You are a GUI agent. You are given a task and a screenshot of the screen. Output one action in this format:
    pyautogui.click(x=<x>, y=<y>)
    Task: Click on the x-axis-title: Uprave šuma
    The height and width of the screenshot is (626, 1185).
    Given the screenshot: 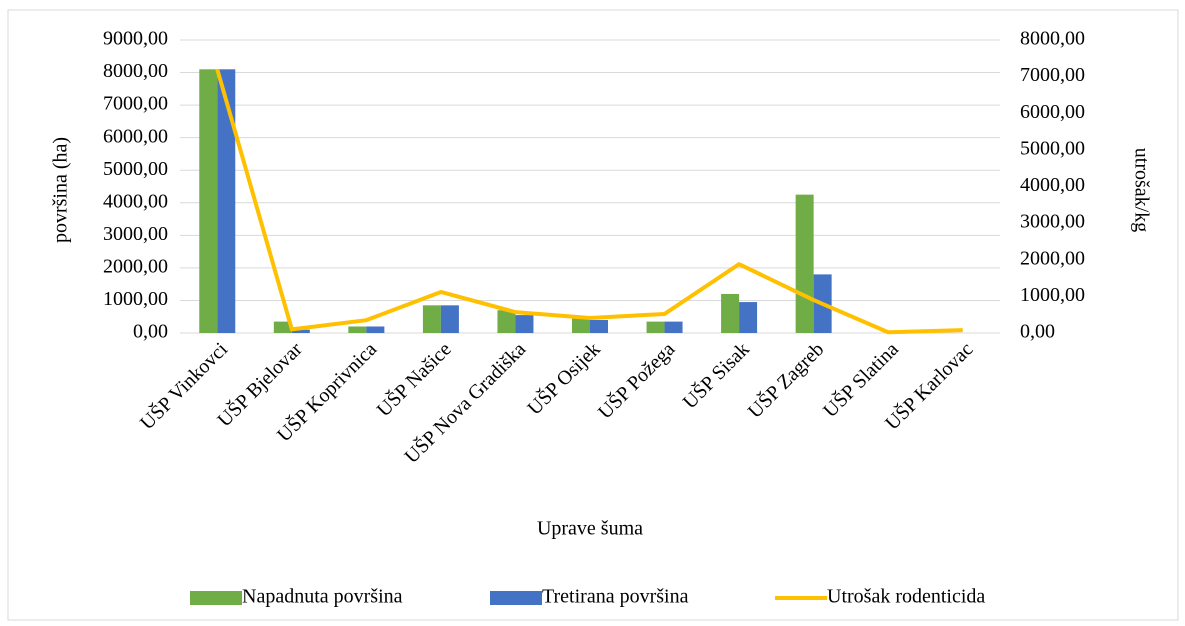 What is the action you would take?
    pyautogui.click(x=590, y=529)
    